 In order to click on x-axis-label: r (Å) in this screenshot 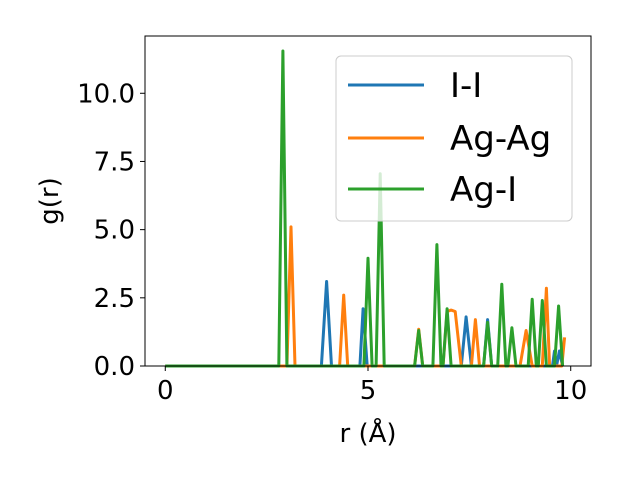, I will do `click(367, 433)`.